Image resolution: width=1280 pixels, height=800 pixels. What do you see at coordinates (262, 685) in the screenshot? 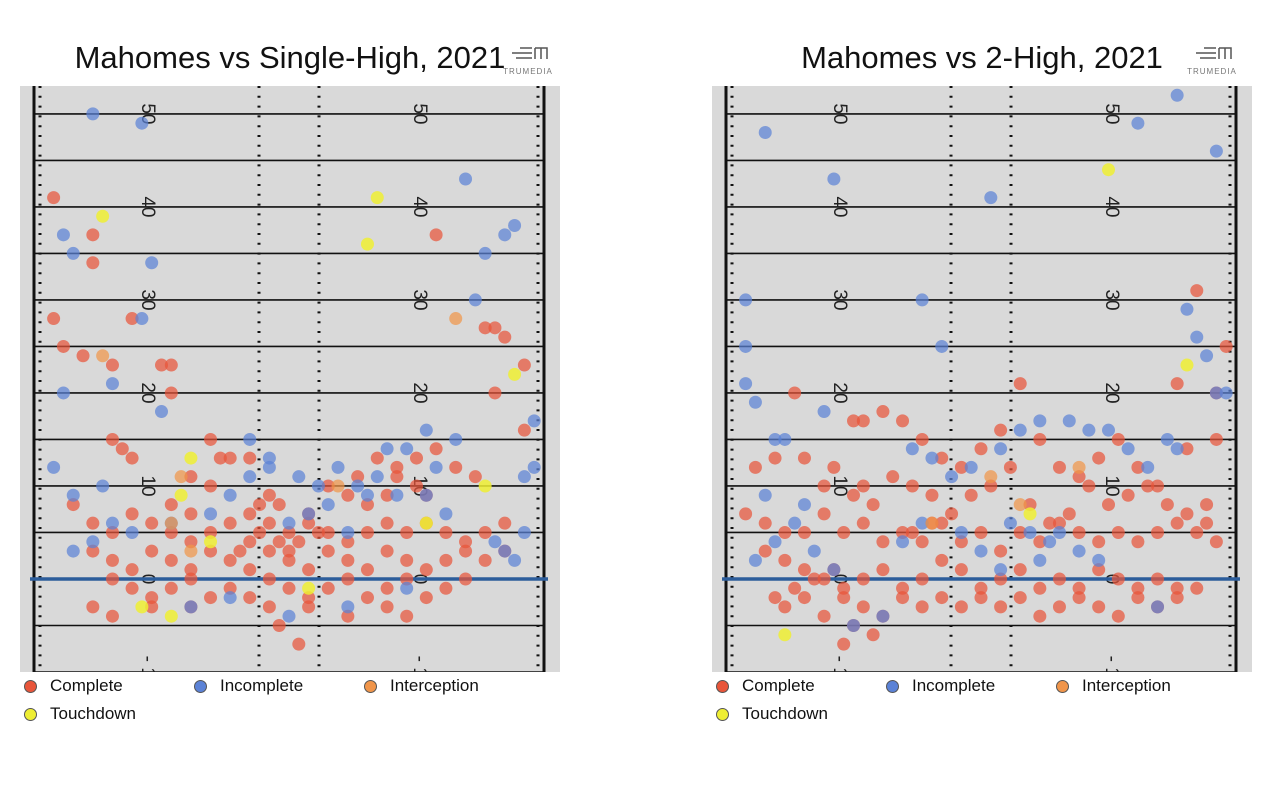
I see `legend-label: Incomplete` at bounding box center [262, 685].